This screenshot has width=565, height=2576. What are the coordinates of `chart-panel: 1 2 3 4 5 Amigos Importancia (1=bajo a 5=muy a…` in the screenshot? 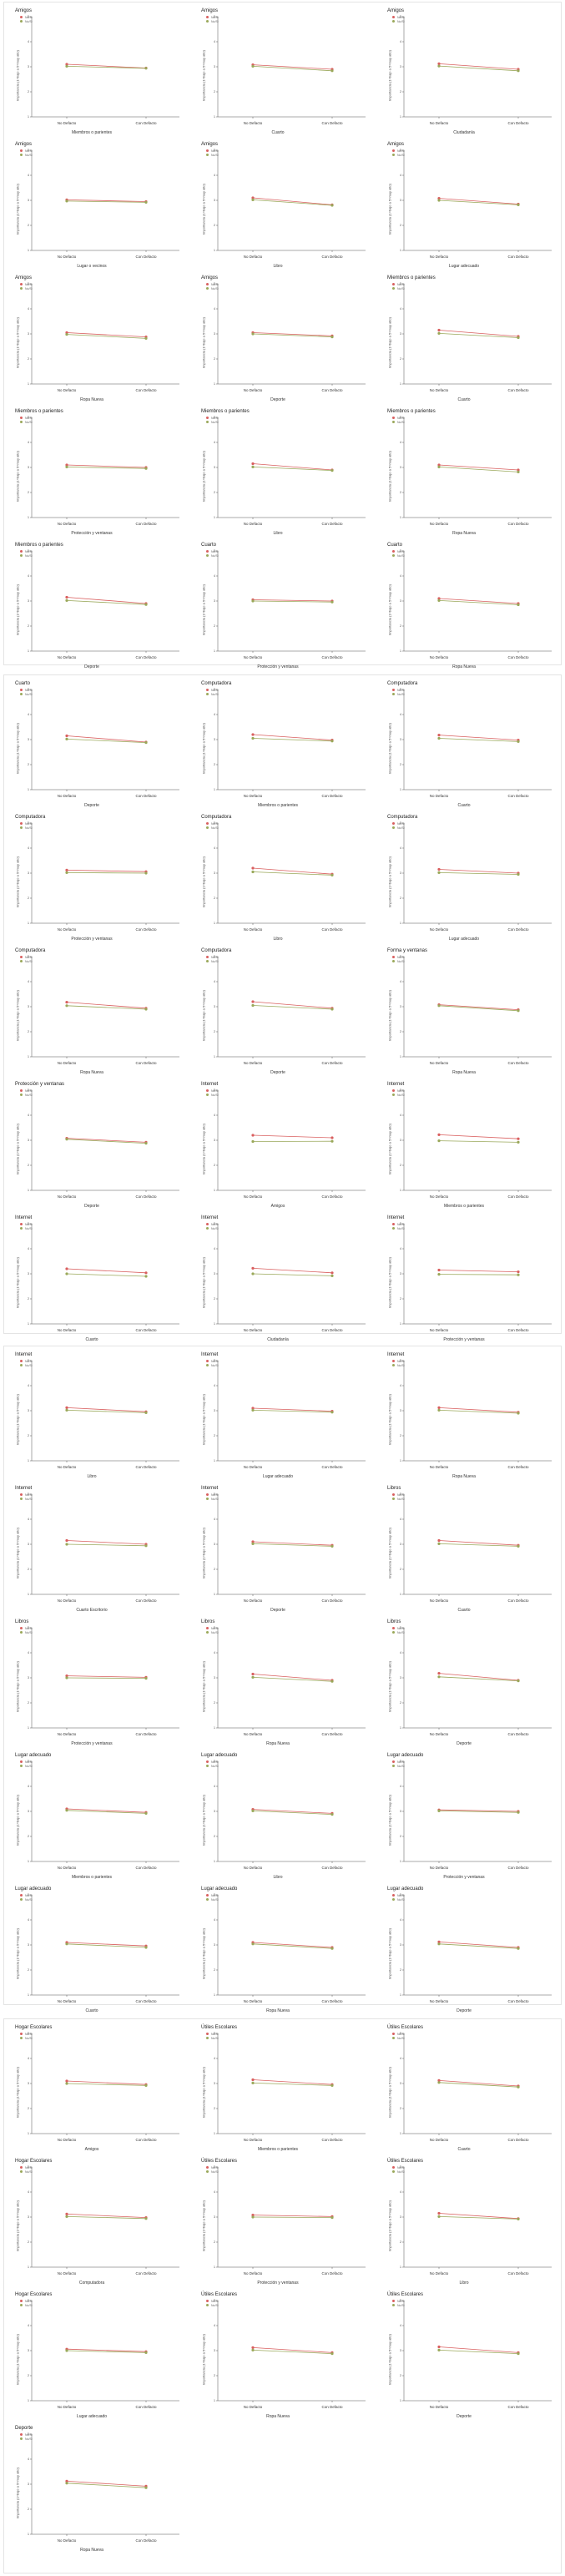 It's located at (101, 74).